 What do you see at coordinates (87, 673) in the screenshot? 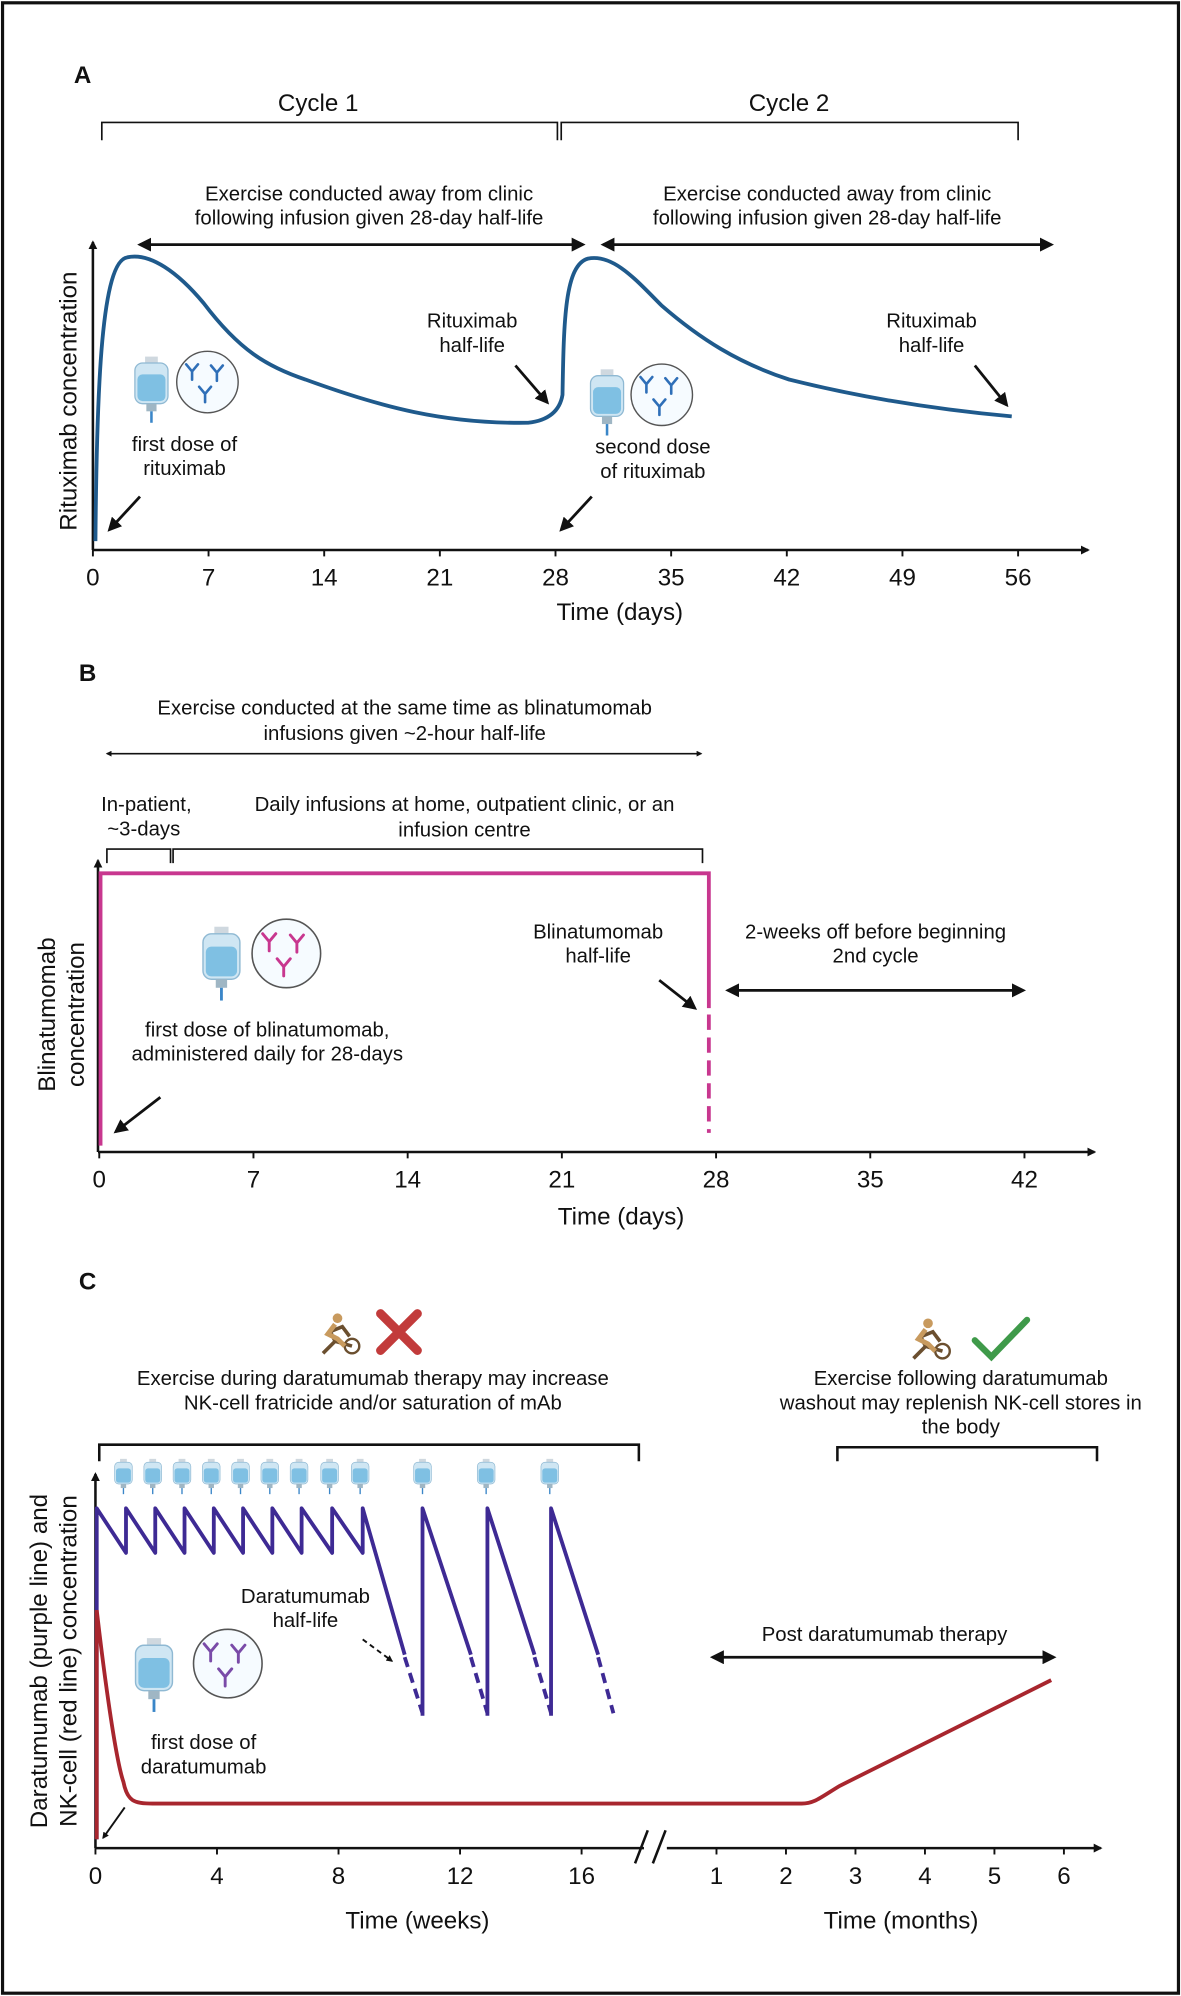
I see `panel-letter: B` at bounding box center [87, 673].